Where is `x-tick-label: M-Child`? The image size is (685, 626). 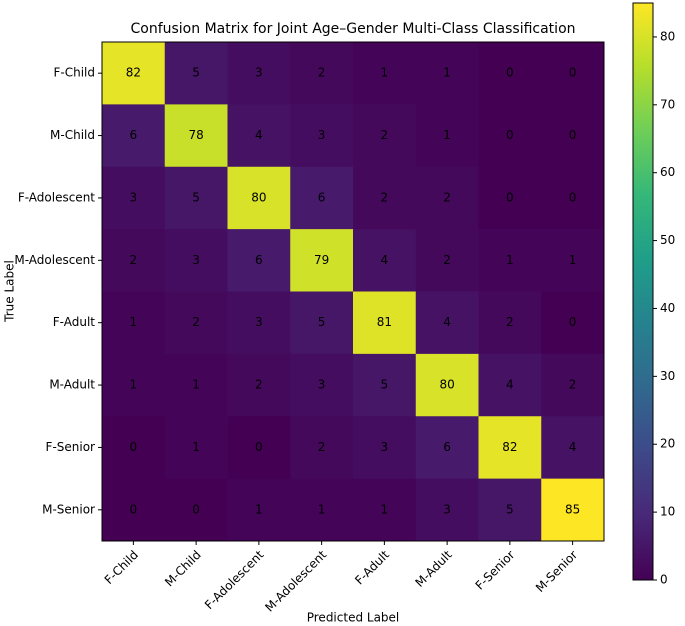 x-tick-label: M-Child is located at coordinates (183, 569).